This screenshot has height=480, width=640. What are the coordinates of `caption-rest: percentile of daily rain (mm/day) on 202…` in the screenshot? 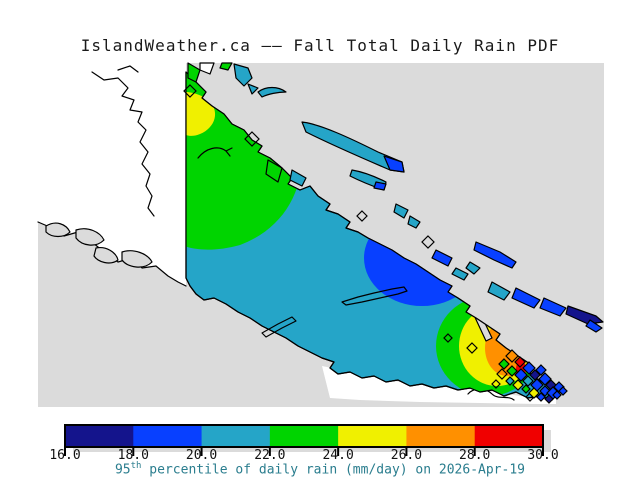 It's located at (333, 470).